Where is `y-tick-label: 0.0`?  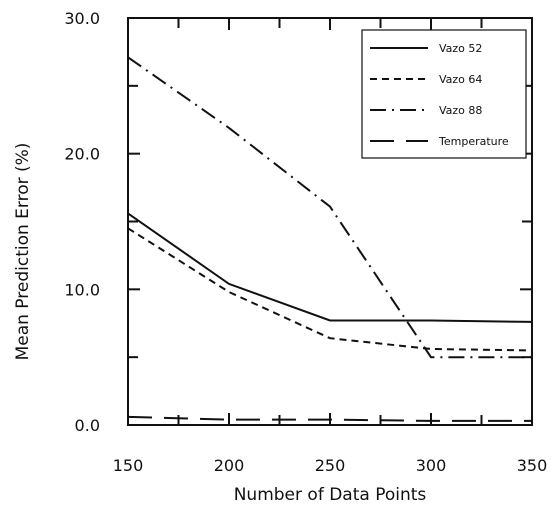 y-tick-label: 0.0 is located at coordinates (87, 425).